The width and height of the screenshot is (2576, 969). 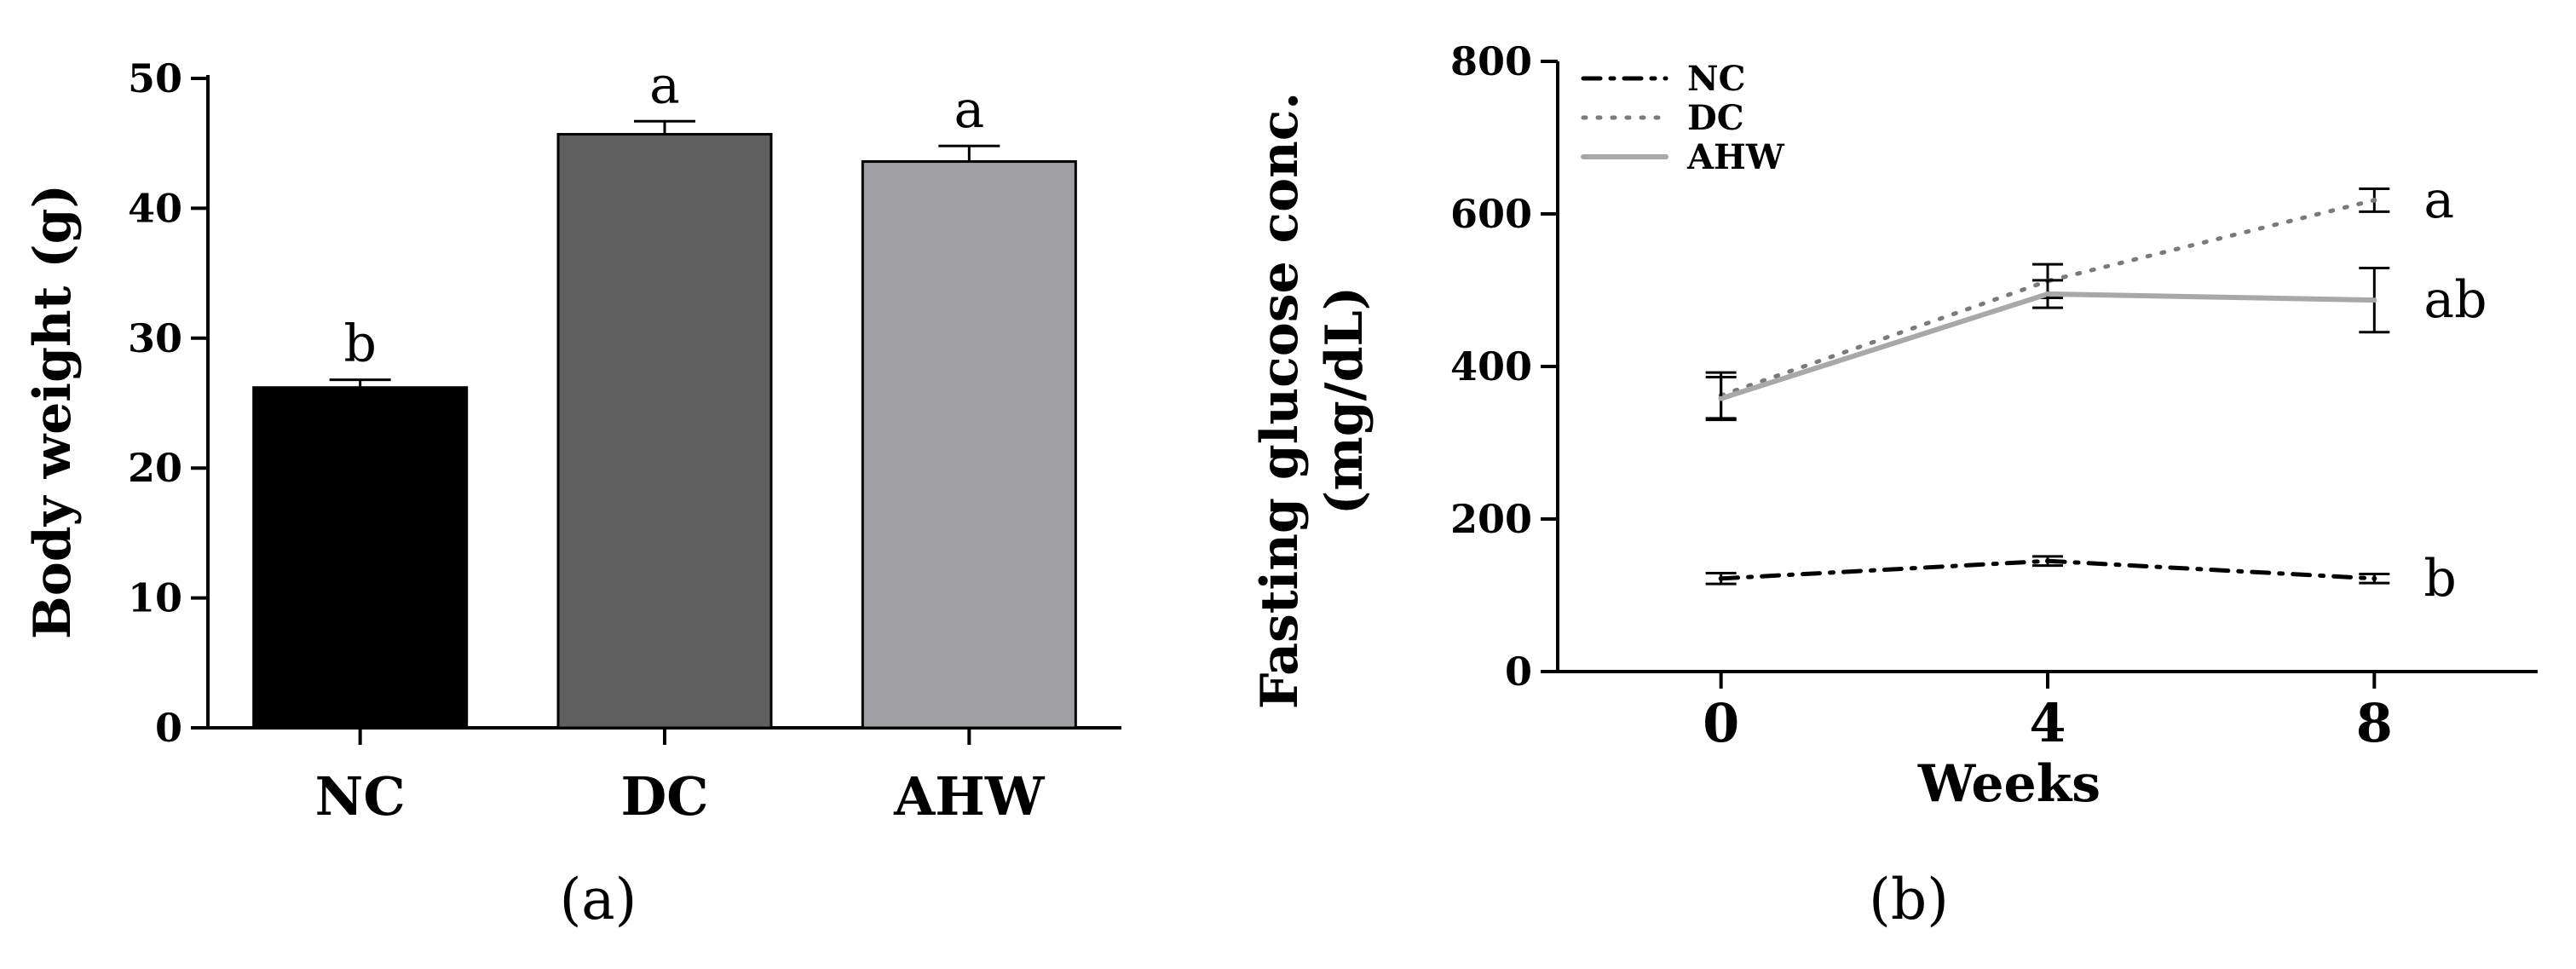 I want to click on y-tick-label: 600, so click(x=1491, y=214).